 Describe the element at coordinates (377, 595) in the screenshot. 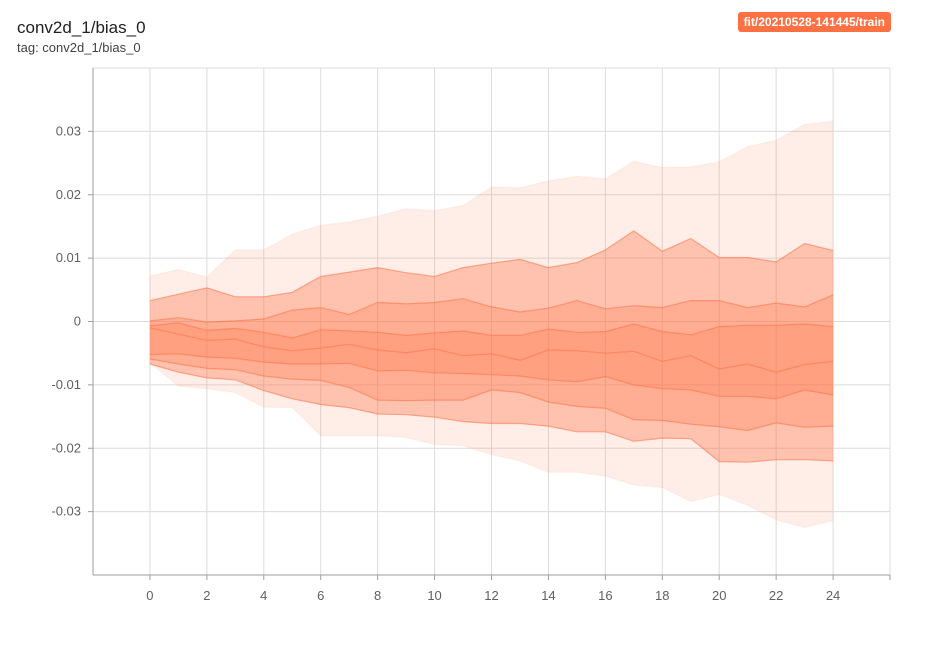

I see `x-tick-label: 8` at that location.